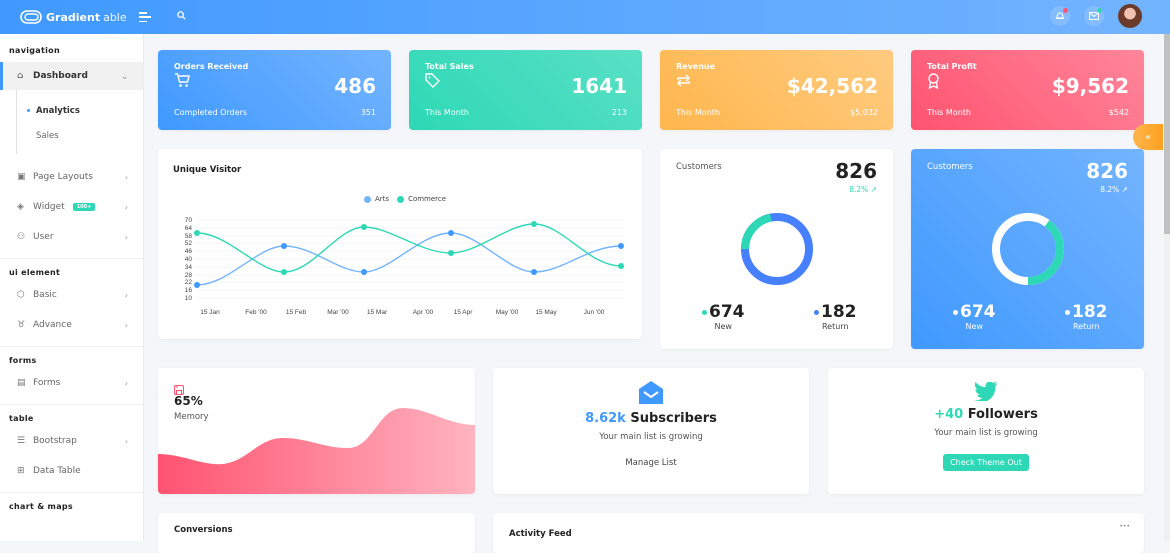  Describe the element at coordinates (181, 17) in the screenshot. I see `search-icon` at that location.